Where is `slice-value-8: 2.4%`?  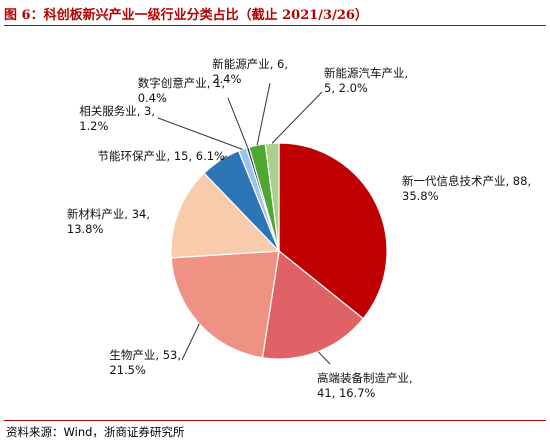
slice-value-8: 2.4% is located at coordinates (226, 79).